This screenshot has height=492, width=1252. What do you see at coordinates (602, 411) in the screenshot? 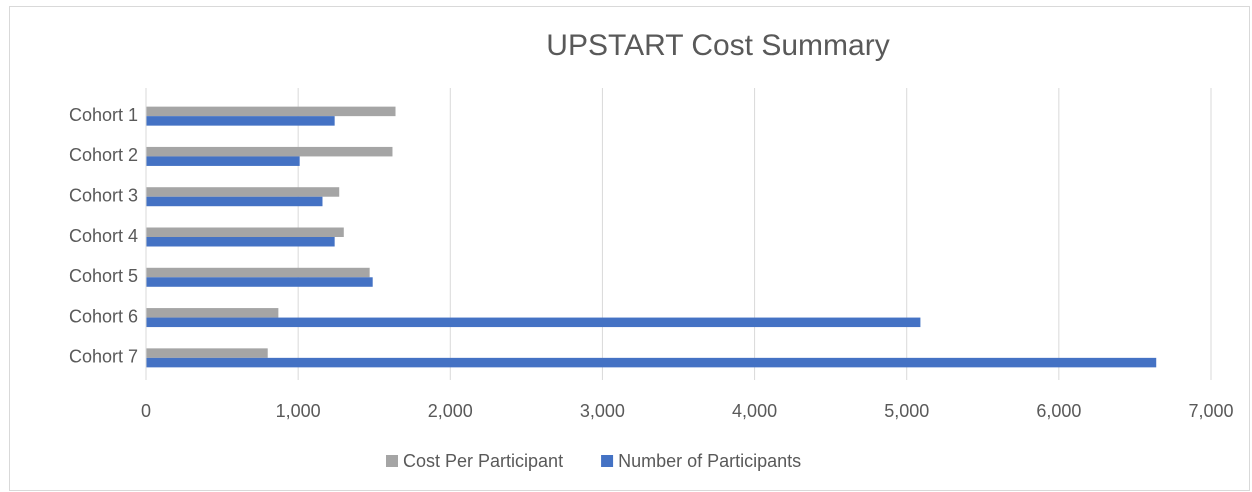
I see `x-tick-label: 3,000` at bounding box center [602, 411].